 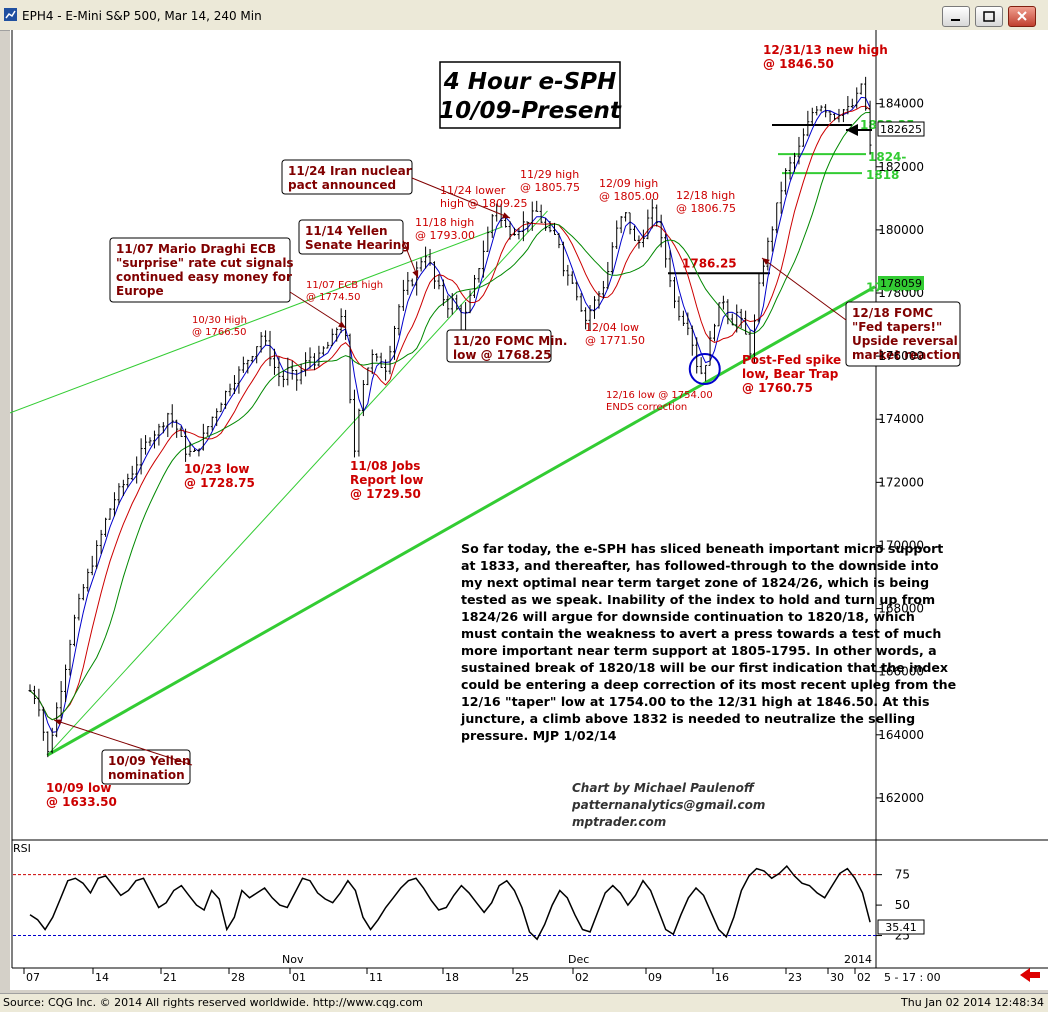 What do you see at coordinates (663, 788) in the screenshot?
I see `credit-line: Chart by Michael Paulenoff` at bounding box center [663, 788].